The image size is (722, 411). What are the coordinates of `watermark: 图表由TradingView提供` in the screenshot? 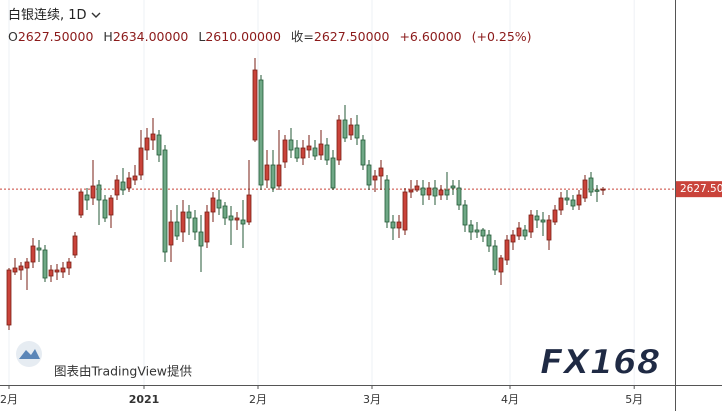 It's located at (123, 371).